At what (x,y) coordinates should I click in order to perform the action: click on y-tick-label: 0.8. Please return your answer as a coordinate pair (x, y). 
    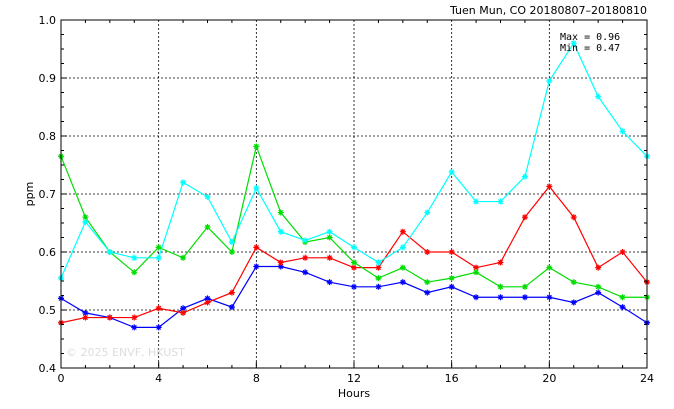
    Looking at the image, I should click on (48, 136).